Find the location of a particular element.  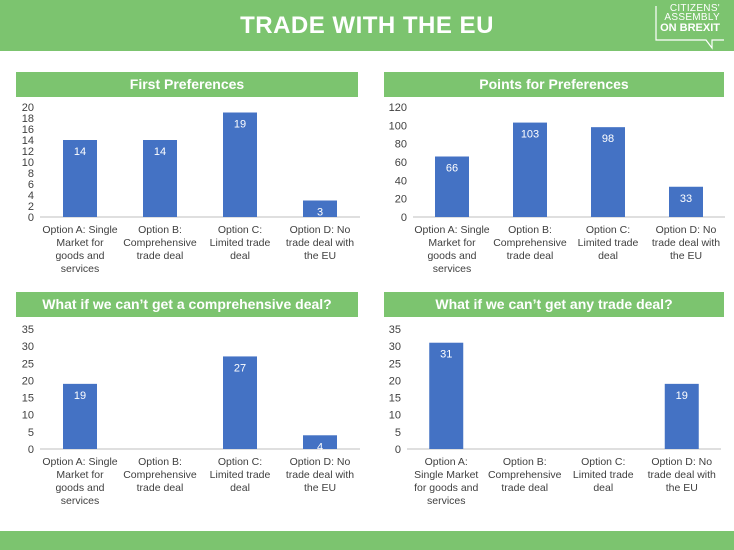

data-label: 98 is located at coordinates (608, 139).